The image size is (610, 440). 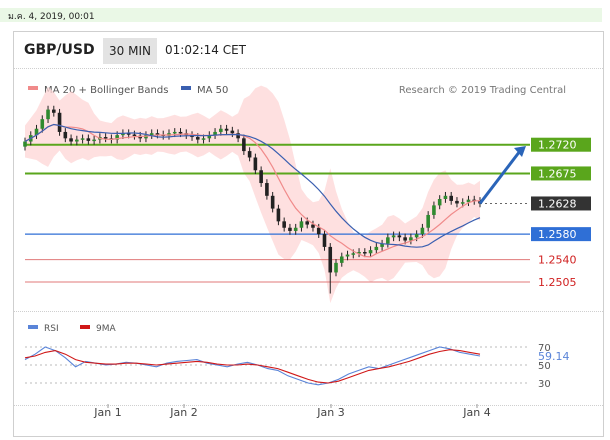 I want to click on rsi-tick-30: 30, so click(x=544, y=384).